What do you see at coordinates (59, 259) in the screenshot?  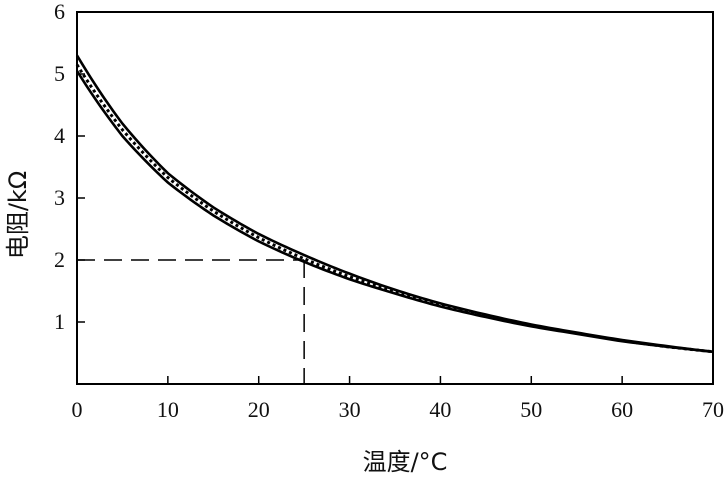 I see `y-tick-label: 2` at bounding box center [59, 259].